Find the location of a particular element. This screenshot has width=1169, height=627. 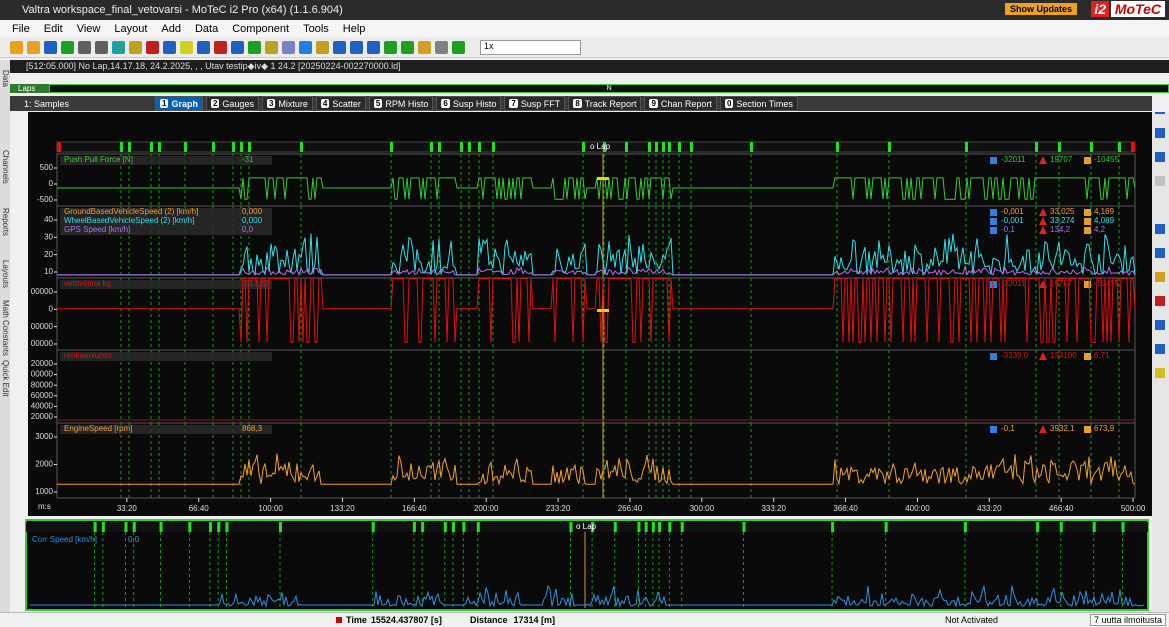

activation: Not Activated is located at coordinates (972, 620).